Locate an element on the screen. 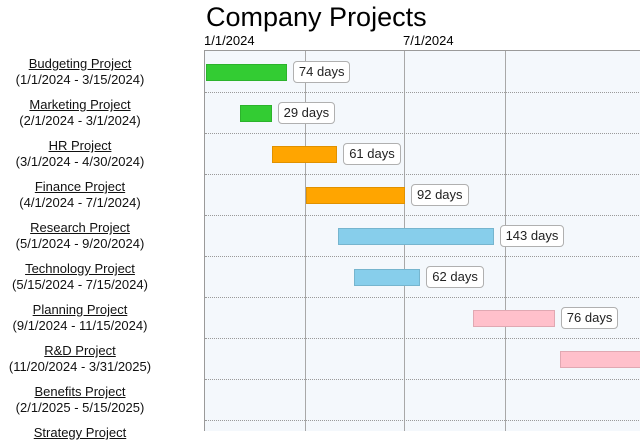 This screenshot has height=441, width=640. task-date-range: (5/1/2024 - 9/20/2024) is located at coordinates (80, 243).